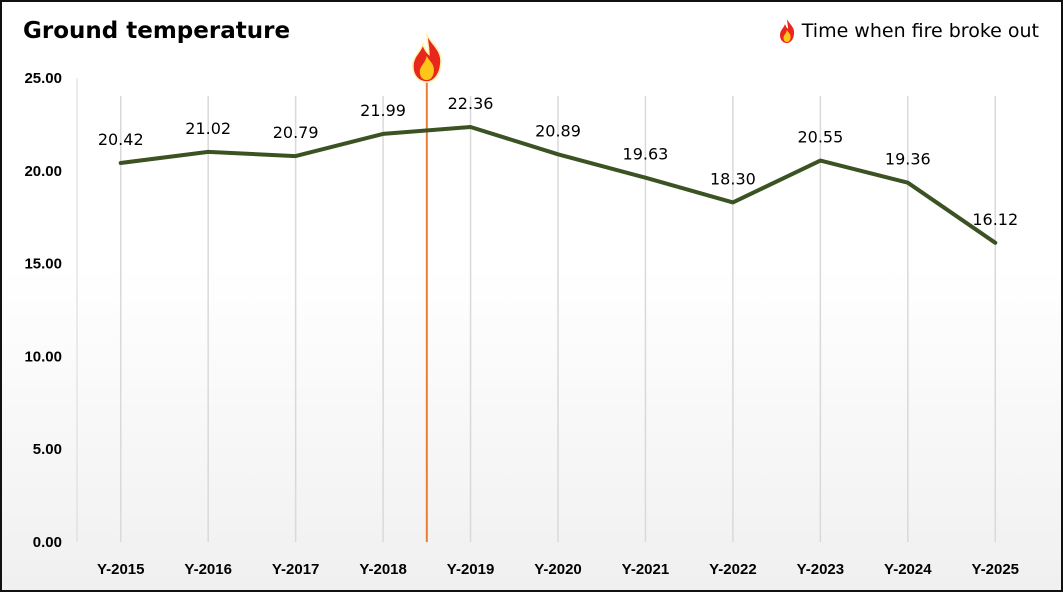 The image size is (1063, 592). I want to click on x-tick-label: Y-2023, so click(821, 569).